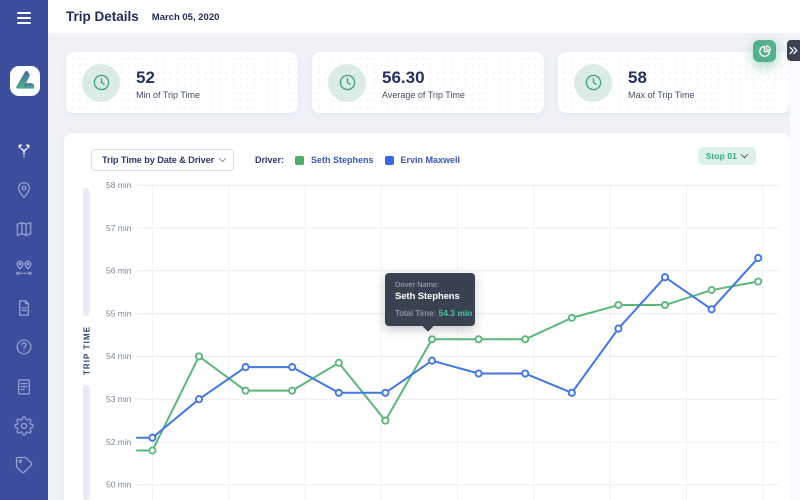 This screenshot has height=500, width=800. What do you see at coordinates (721, 156) in the screenshot?
I see `stop-dropdown-value: Stop 01` at bounding box center [721, 156].